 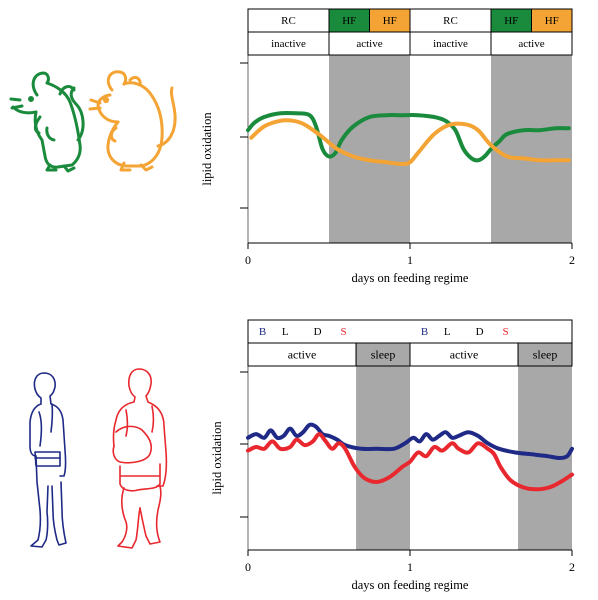 I want to click on legend-row, so click(x=410, y=331).